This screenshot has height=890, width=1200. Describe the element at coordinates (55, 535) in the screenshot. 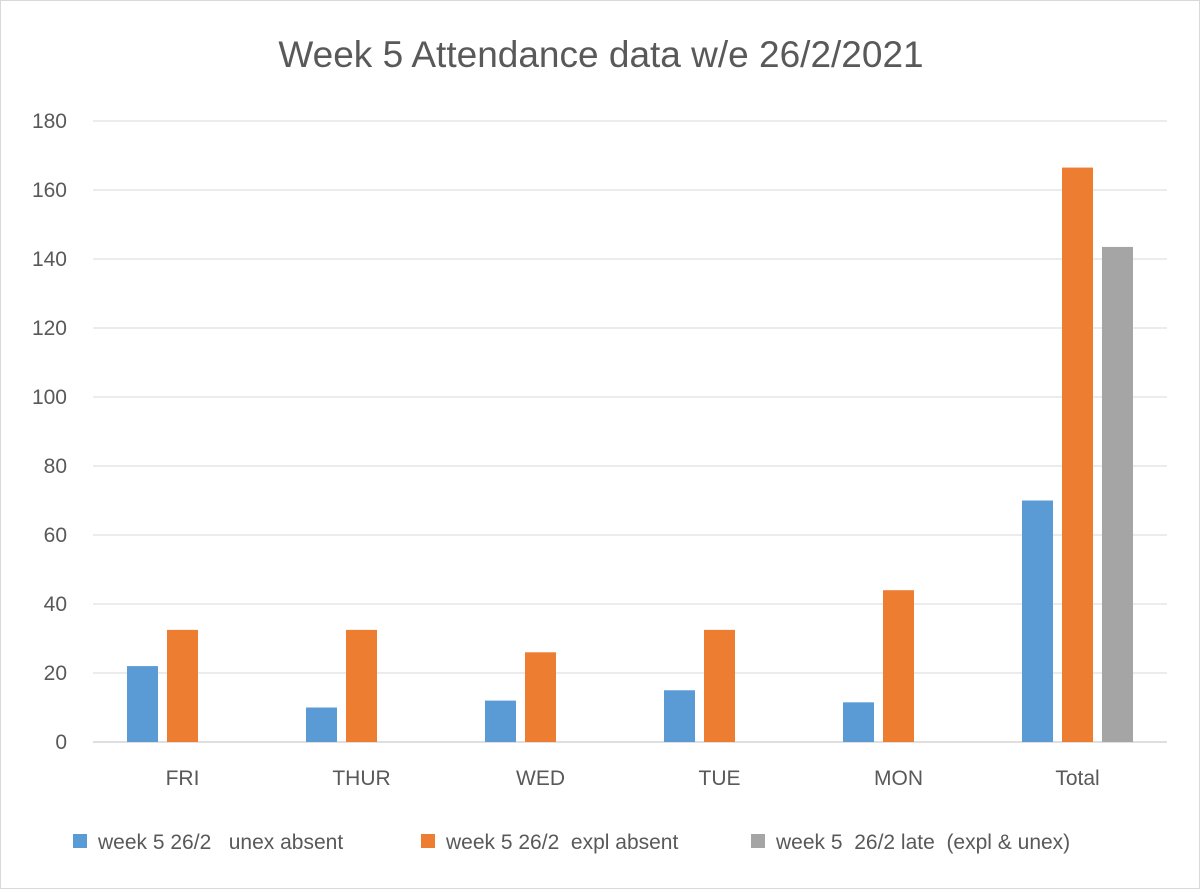

I see `y-tick-label: 60` at that location.